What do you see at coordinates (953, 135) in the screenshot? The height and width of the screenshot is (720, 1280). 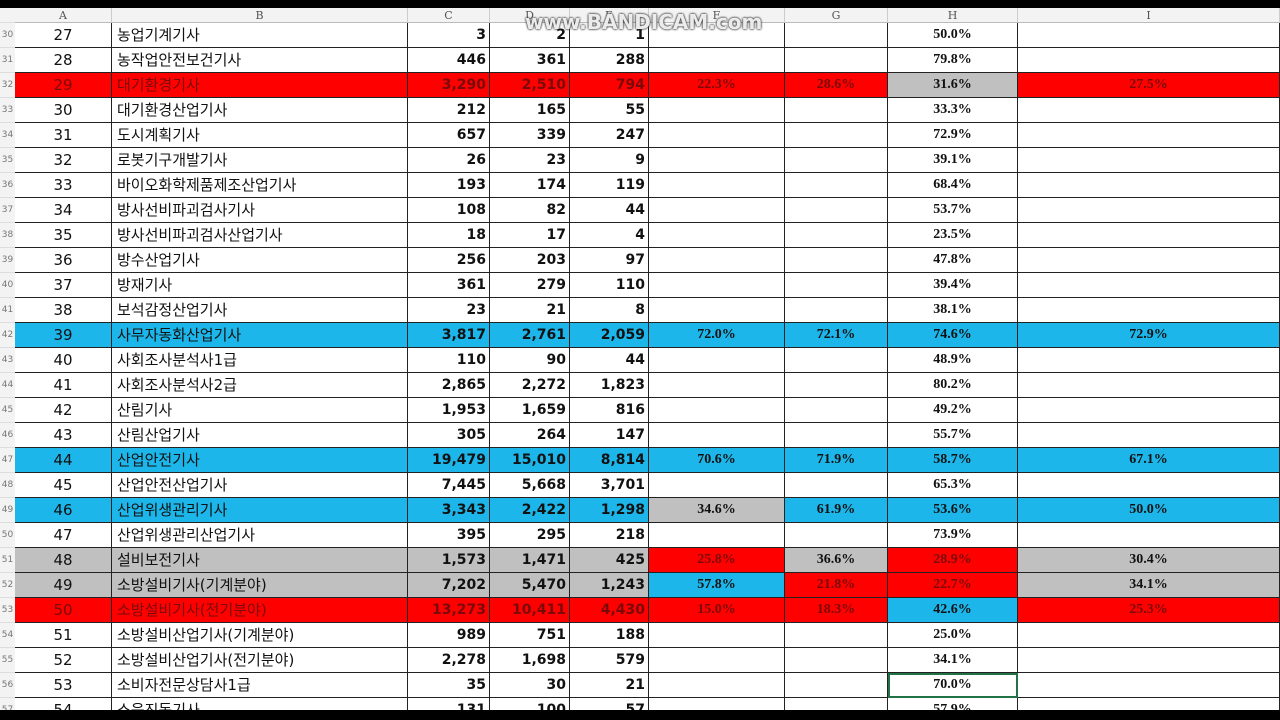 I see `cell: 72.9%` at bounding box center [953, 135].